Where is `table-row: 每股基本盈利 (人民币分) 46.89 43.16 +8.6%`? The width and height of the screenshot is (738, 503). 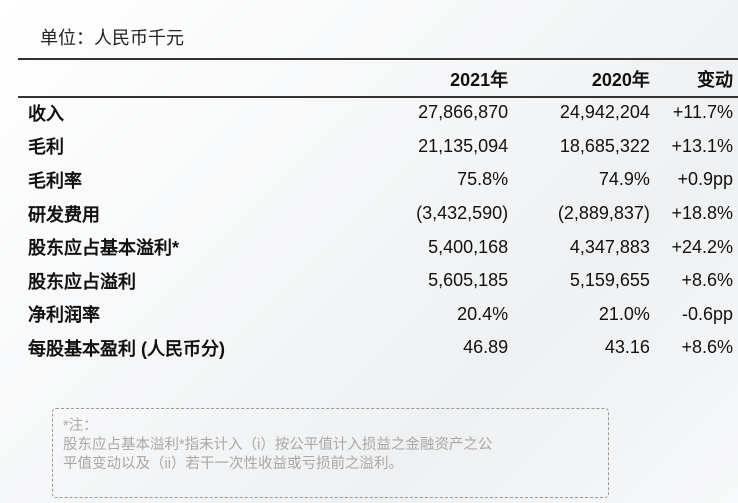 table-row: 每股基本盈利 (人民币分) 46.89 43.16 +8.6% is located at coordinates (378, 348).